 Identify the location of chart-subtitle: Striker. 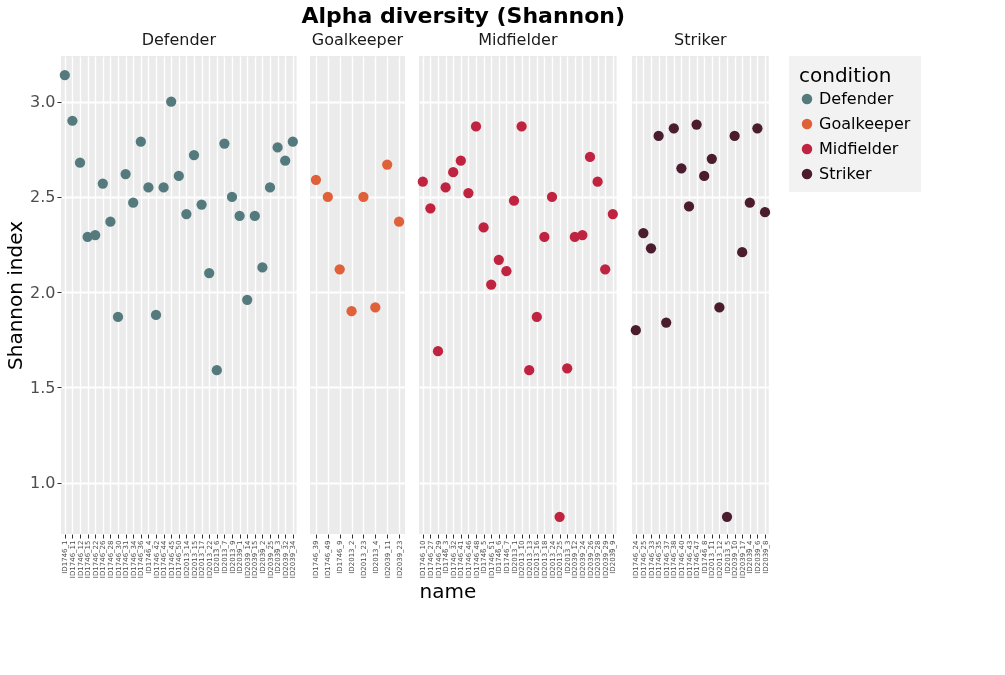
(701, 39).